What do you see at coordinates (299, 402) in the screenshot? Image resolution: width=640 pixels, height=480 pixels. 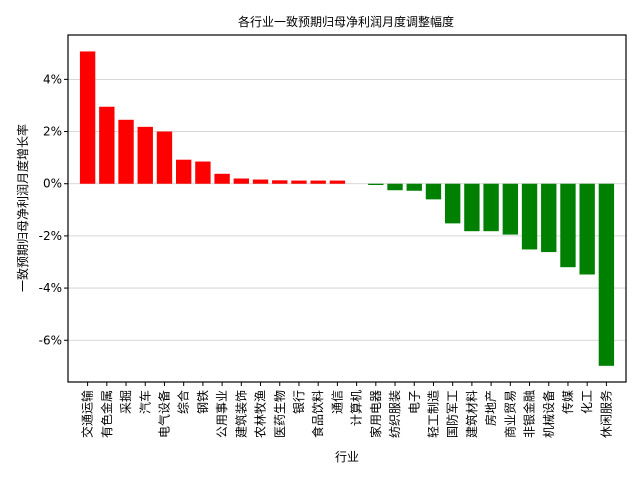 I see `x-tick-label: 银行` at bounding box center [299, 402].